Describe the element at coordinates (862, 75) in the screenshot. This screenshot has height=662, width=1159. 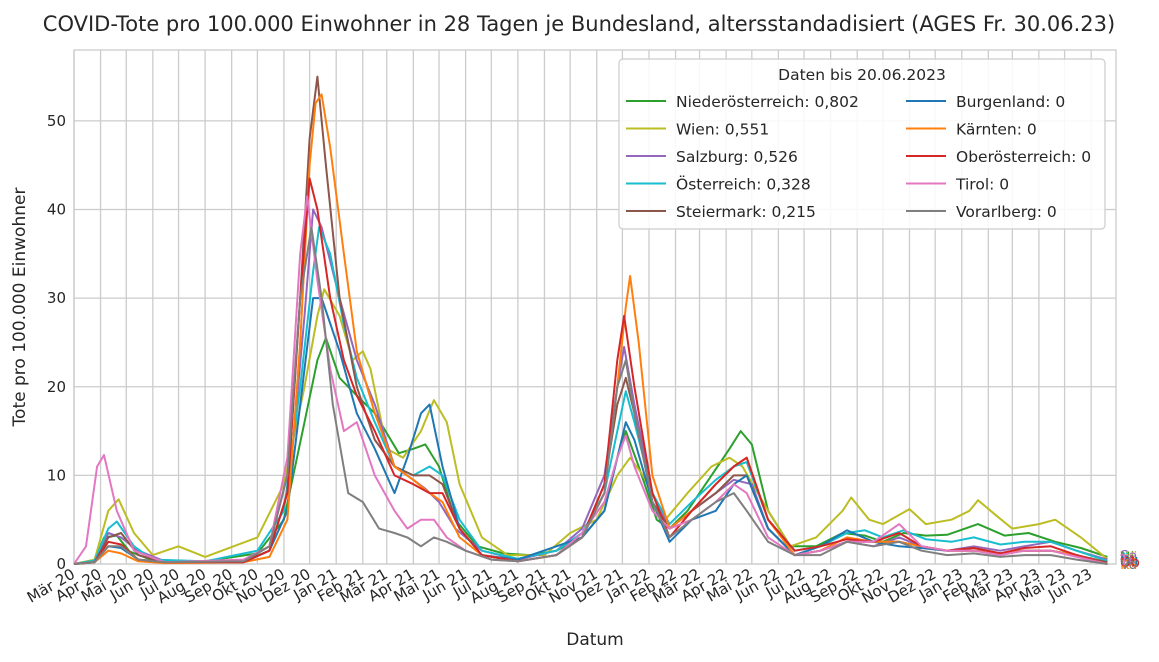
I see `legend-title: Daten bis 20.06.2023` at that location.